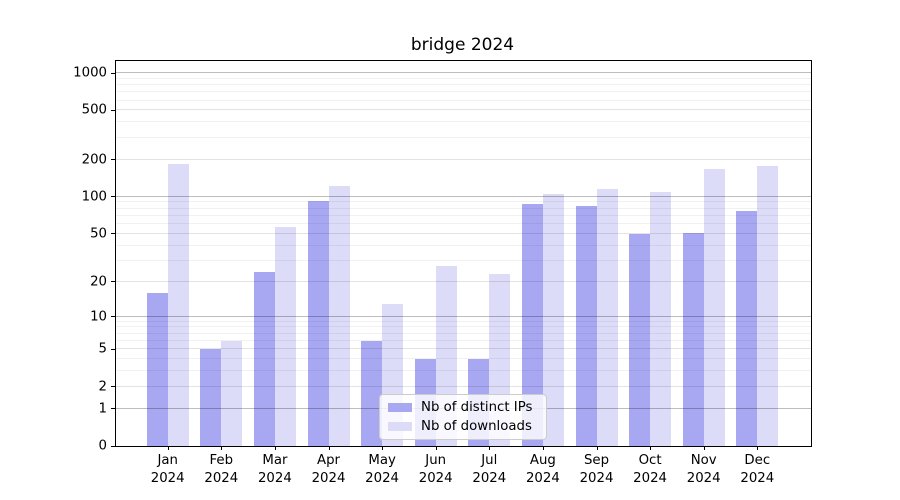 The image size is (900, 500). What do you see at coordinates (435, 470) in the screenshot?
I see `x-tick-label: Jun 2024` at bounding box center [435, 470].